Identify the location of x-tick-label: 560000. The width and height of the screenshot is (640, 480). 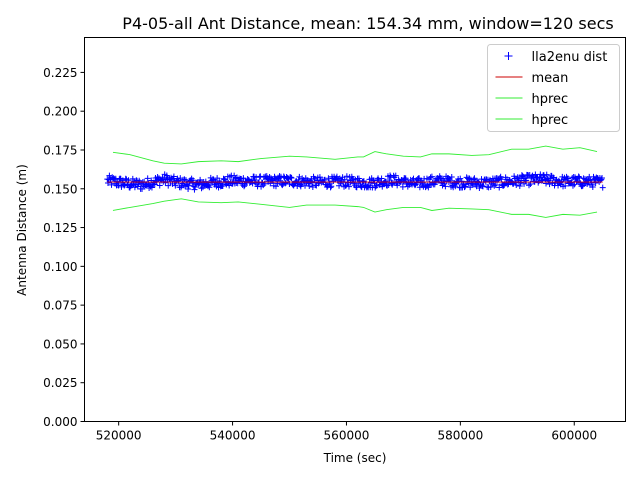
(347, 436).